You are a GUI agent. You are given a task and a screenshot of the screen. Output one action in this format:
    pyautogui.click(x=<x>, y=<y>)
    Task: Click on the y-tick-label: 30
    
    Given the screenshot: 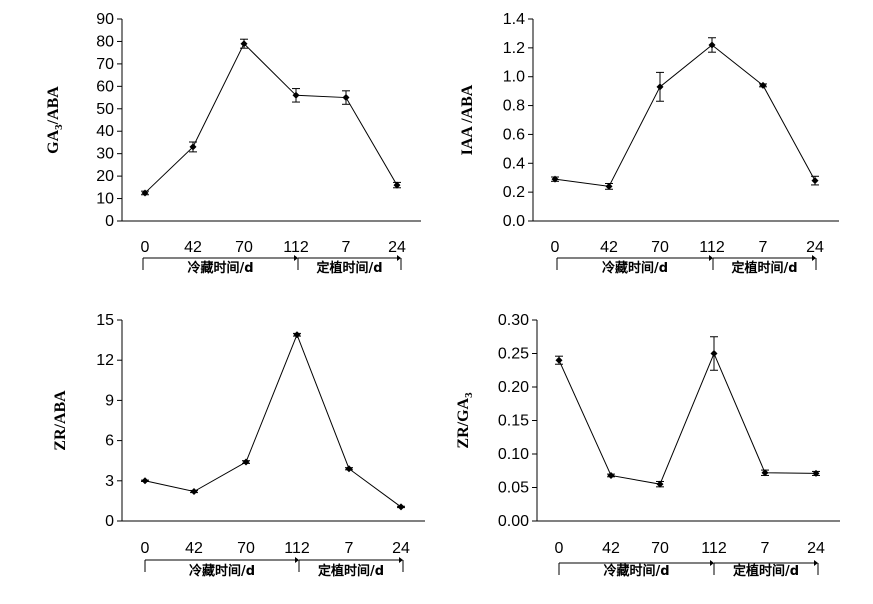 What is the action you would take?
    pyautogui.click(x=105, y=154)
    